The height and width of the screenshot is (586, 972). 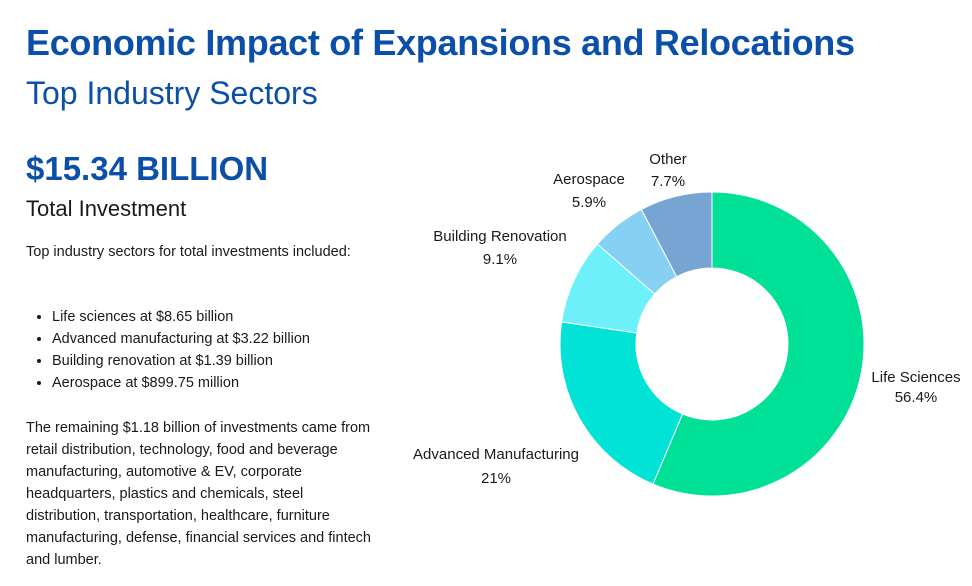 I want to click on page-subtitle: Top Industry Sectors, so click(x=172, y=93).